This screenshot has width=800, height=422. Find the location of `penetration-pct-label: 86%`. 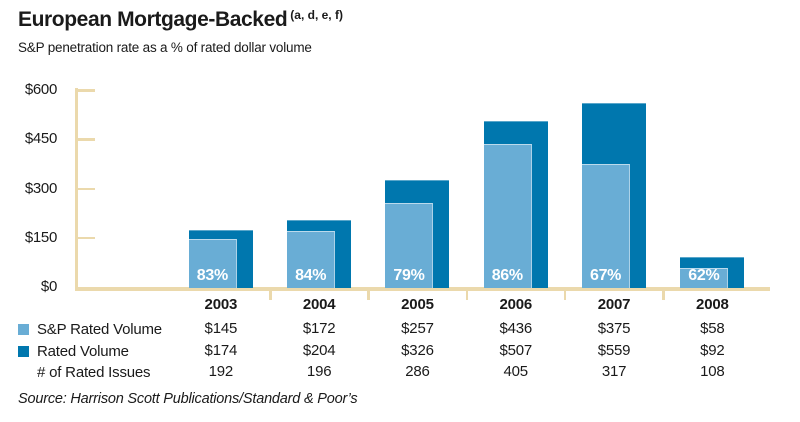

penetration-pct-label: 86% is located at coordinates (507, 275).